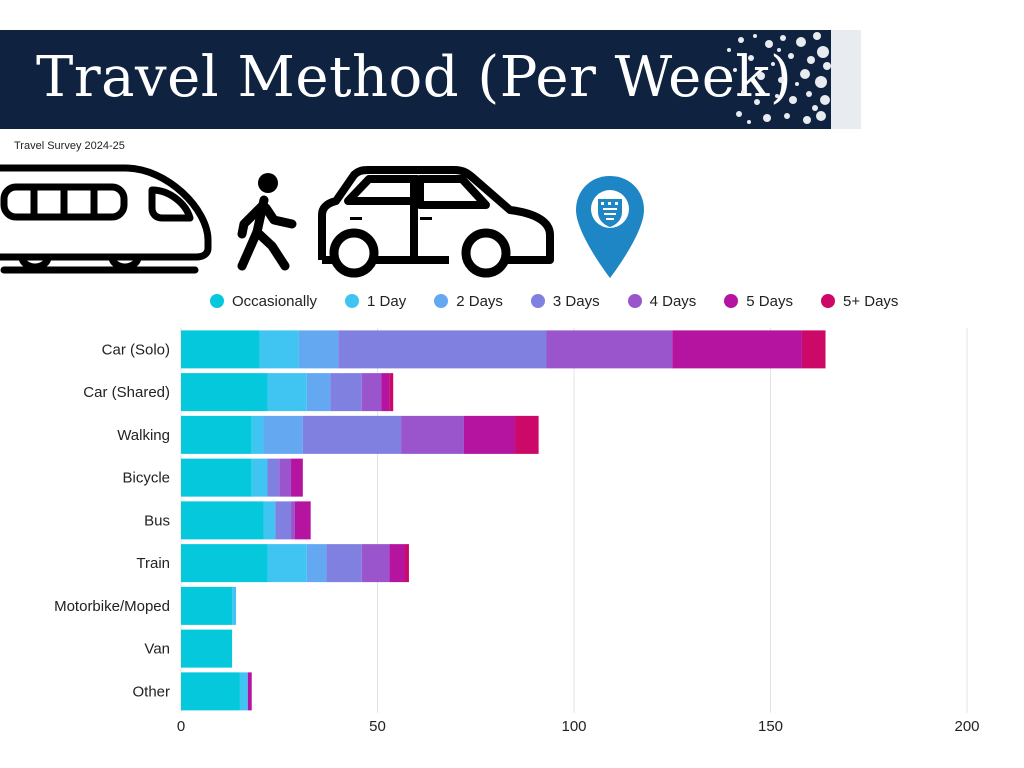 The width and height of the screenshot is (1024, 768). Describe the element at coordinates (146, 478) in the screenshot. I see `category-label: Bicycle` at that location.